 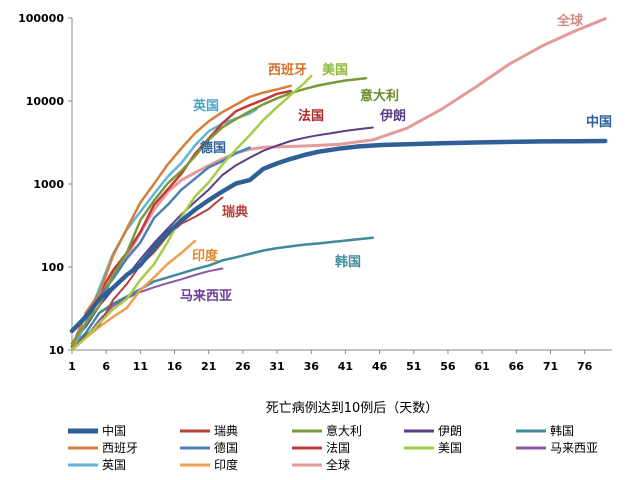 I want to click on x-tick-label: 1, so click(x=72, y=366).